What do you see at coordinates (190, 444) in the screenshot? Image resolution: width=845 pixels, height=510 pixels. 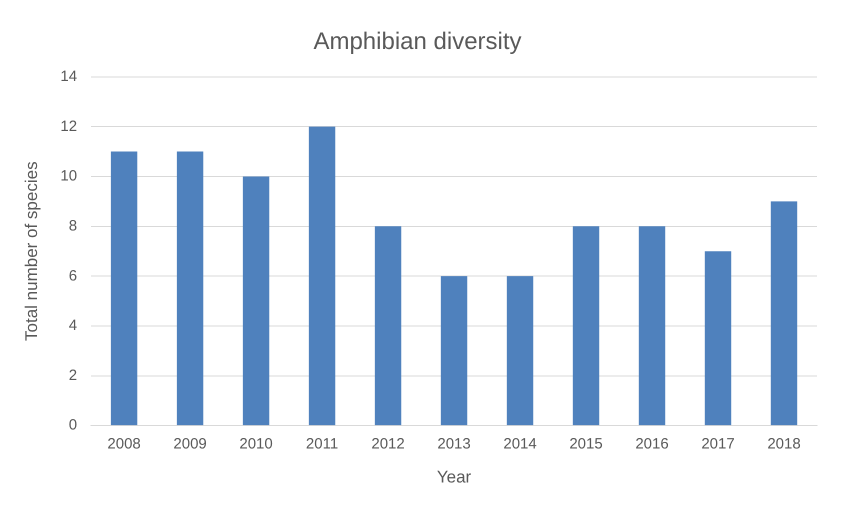 I see `x-tick-label: 2009` at bounding box center [190, 444].